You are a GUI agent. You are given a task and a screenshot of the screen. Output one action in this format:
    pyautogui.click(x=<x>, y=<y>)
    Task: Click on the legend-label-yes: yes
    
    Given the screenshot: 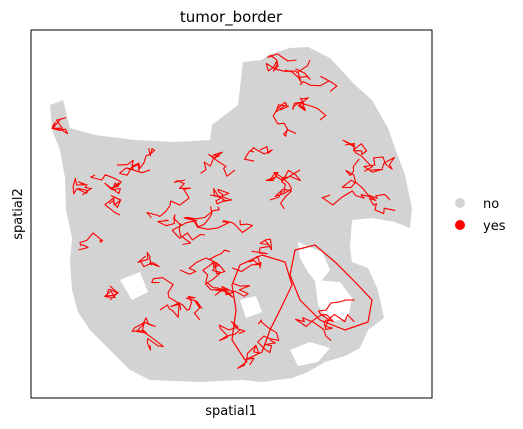 What is the action you would take?
    pyautogui.click(x=494, y=226)
    